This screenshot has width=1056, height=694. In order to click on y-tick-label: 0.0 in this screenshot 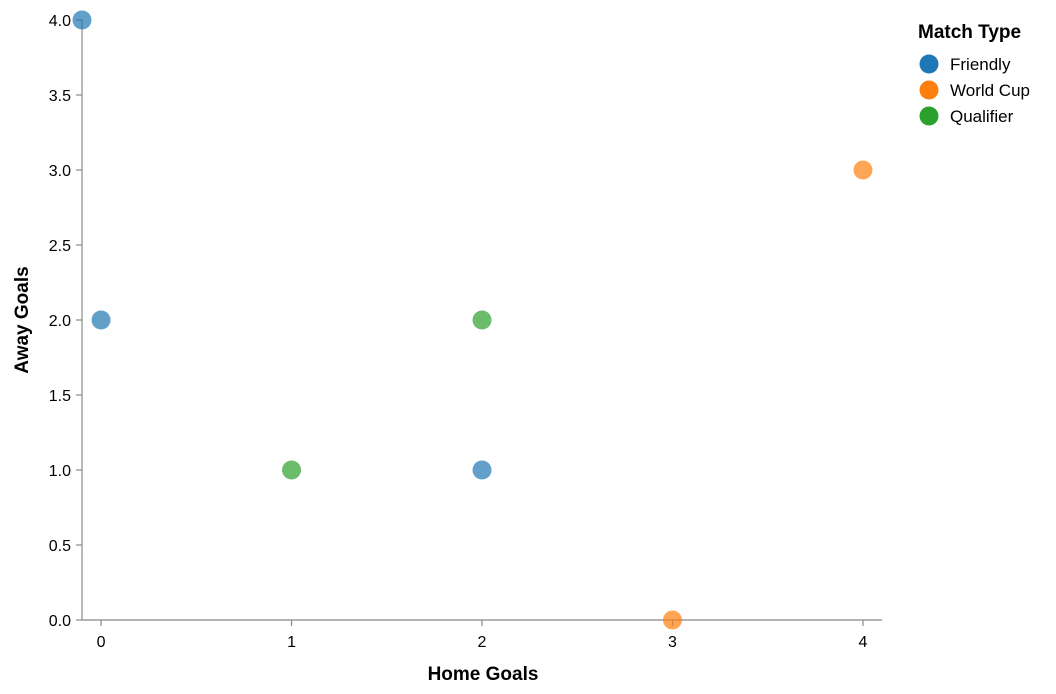, I will do `click(60, 621)`.